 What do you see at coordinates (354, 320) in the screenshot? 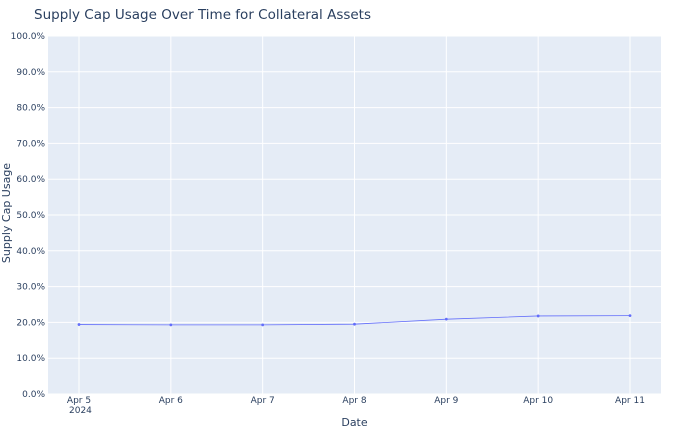
I see `series-points` at bounding box center [354, 320].